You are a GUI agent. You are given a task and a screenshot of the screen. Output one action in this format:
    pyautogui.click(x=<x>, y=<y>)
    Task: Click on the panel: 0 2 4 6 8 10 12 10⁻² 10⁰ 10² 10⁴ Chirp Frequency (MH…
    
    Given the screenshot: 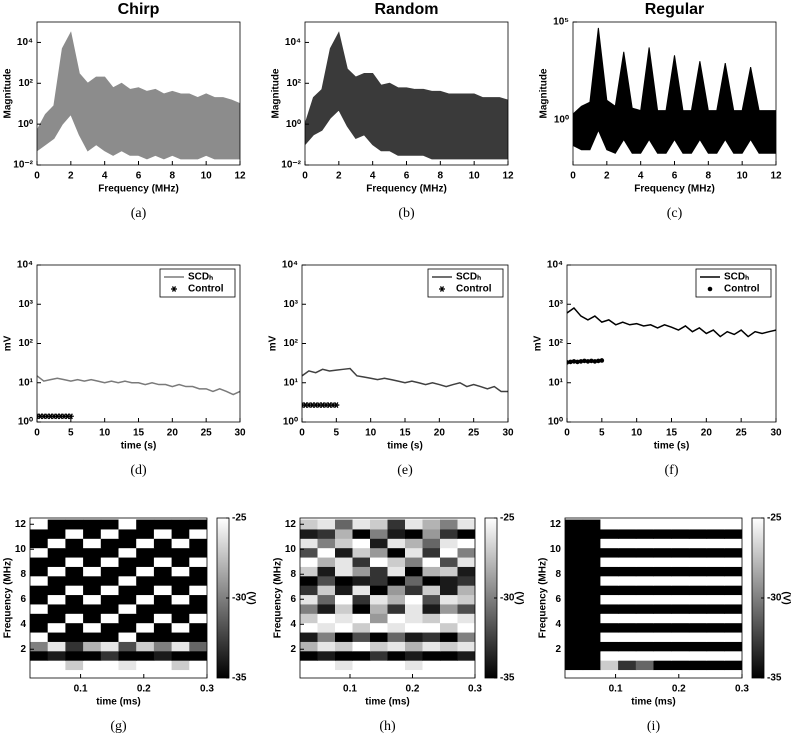 What is the action you would take?
    pyautogui.click(x=124, y=111)
    